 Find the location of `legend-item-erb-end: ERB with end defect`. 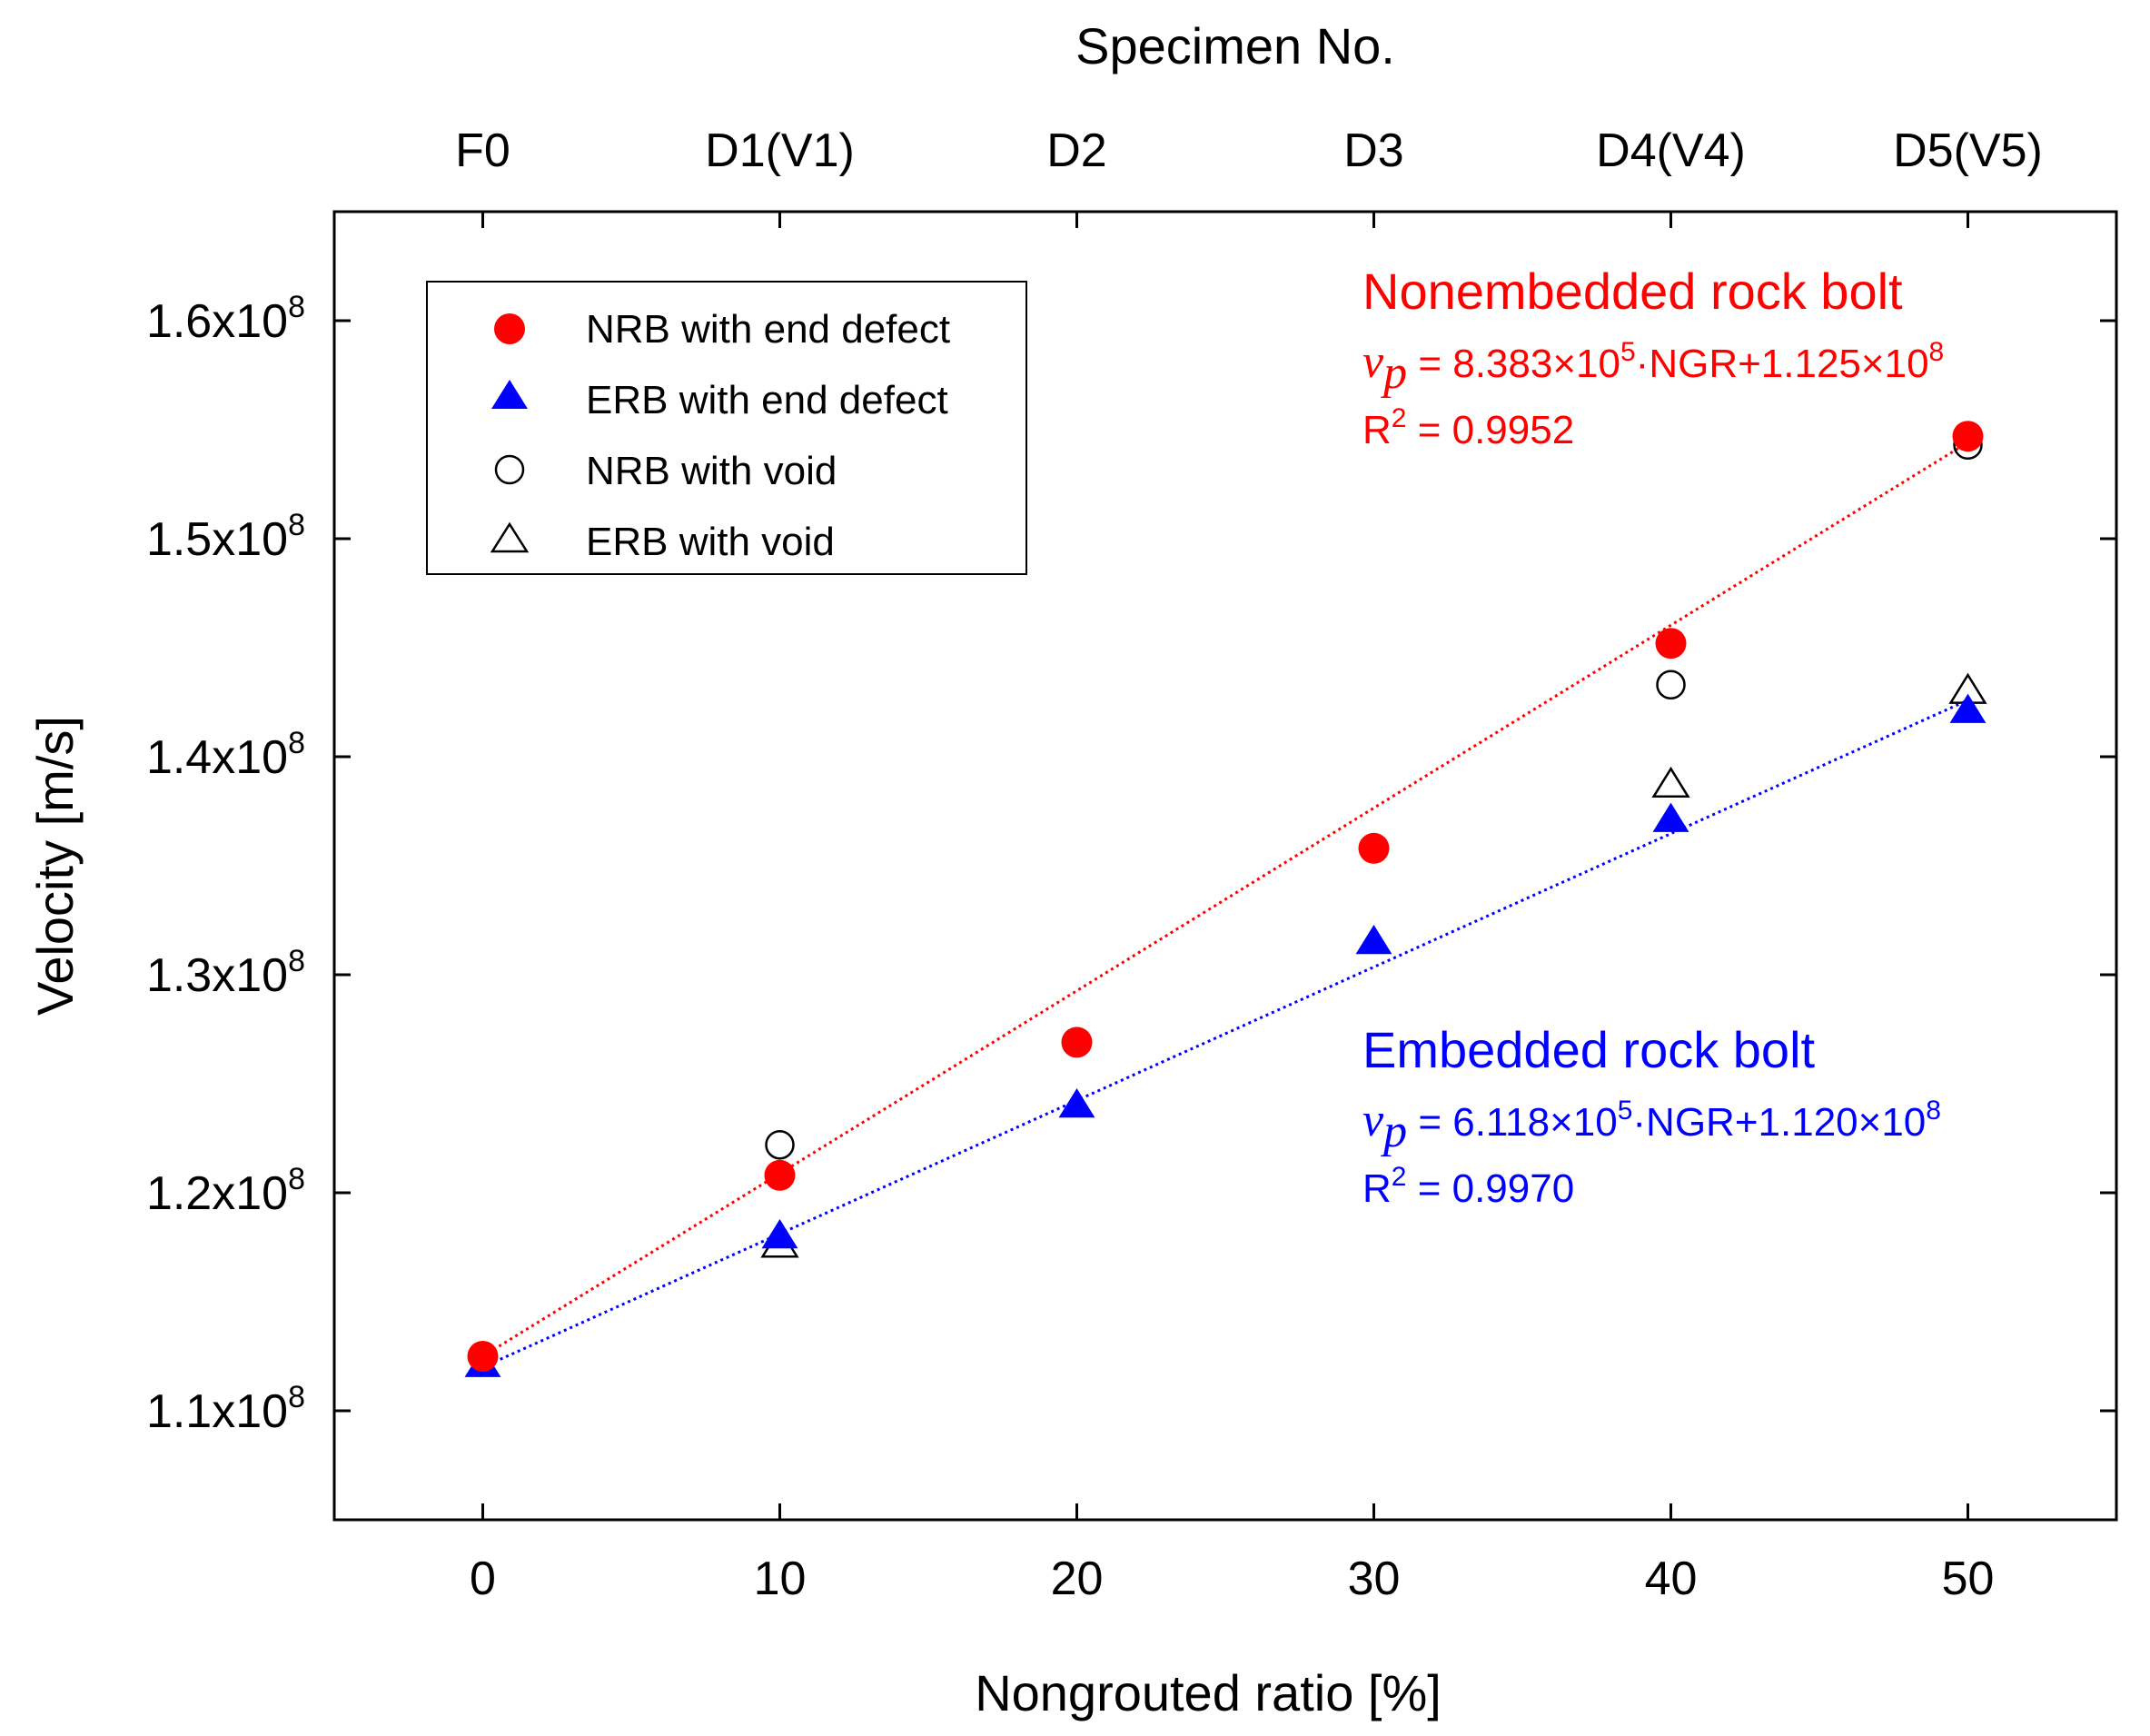

legend-item-erb-end: ERB with end defect is located at coordinates (720, 400).